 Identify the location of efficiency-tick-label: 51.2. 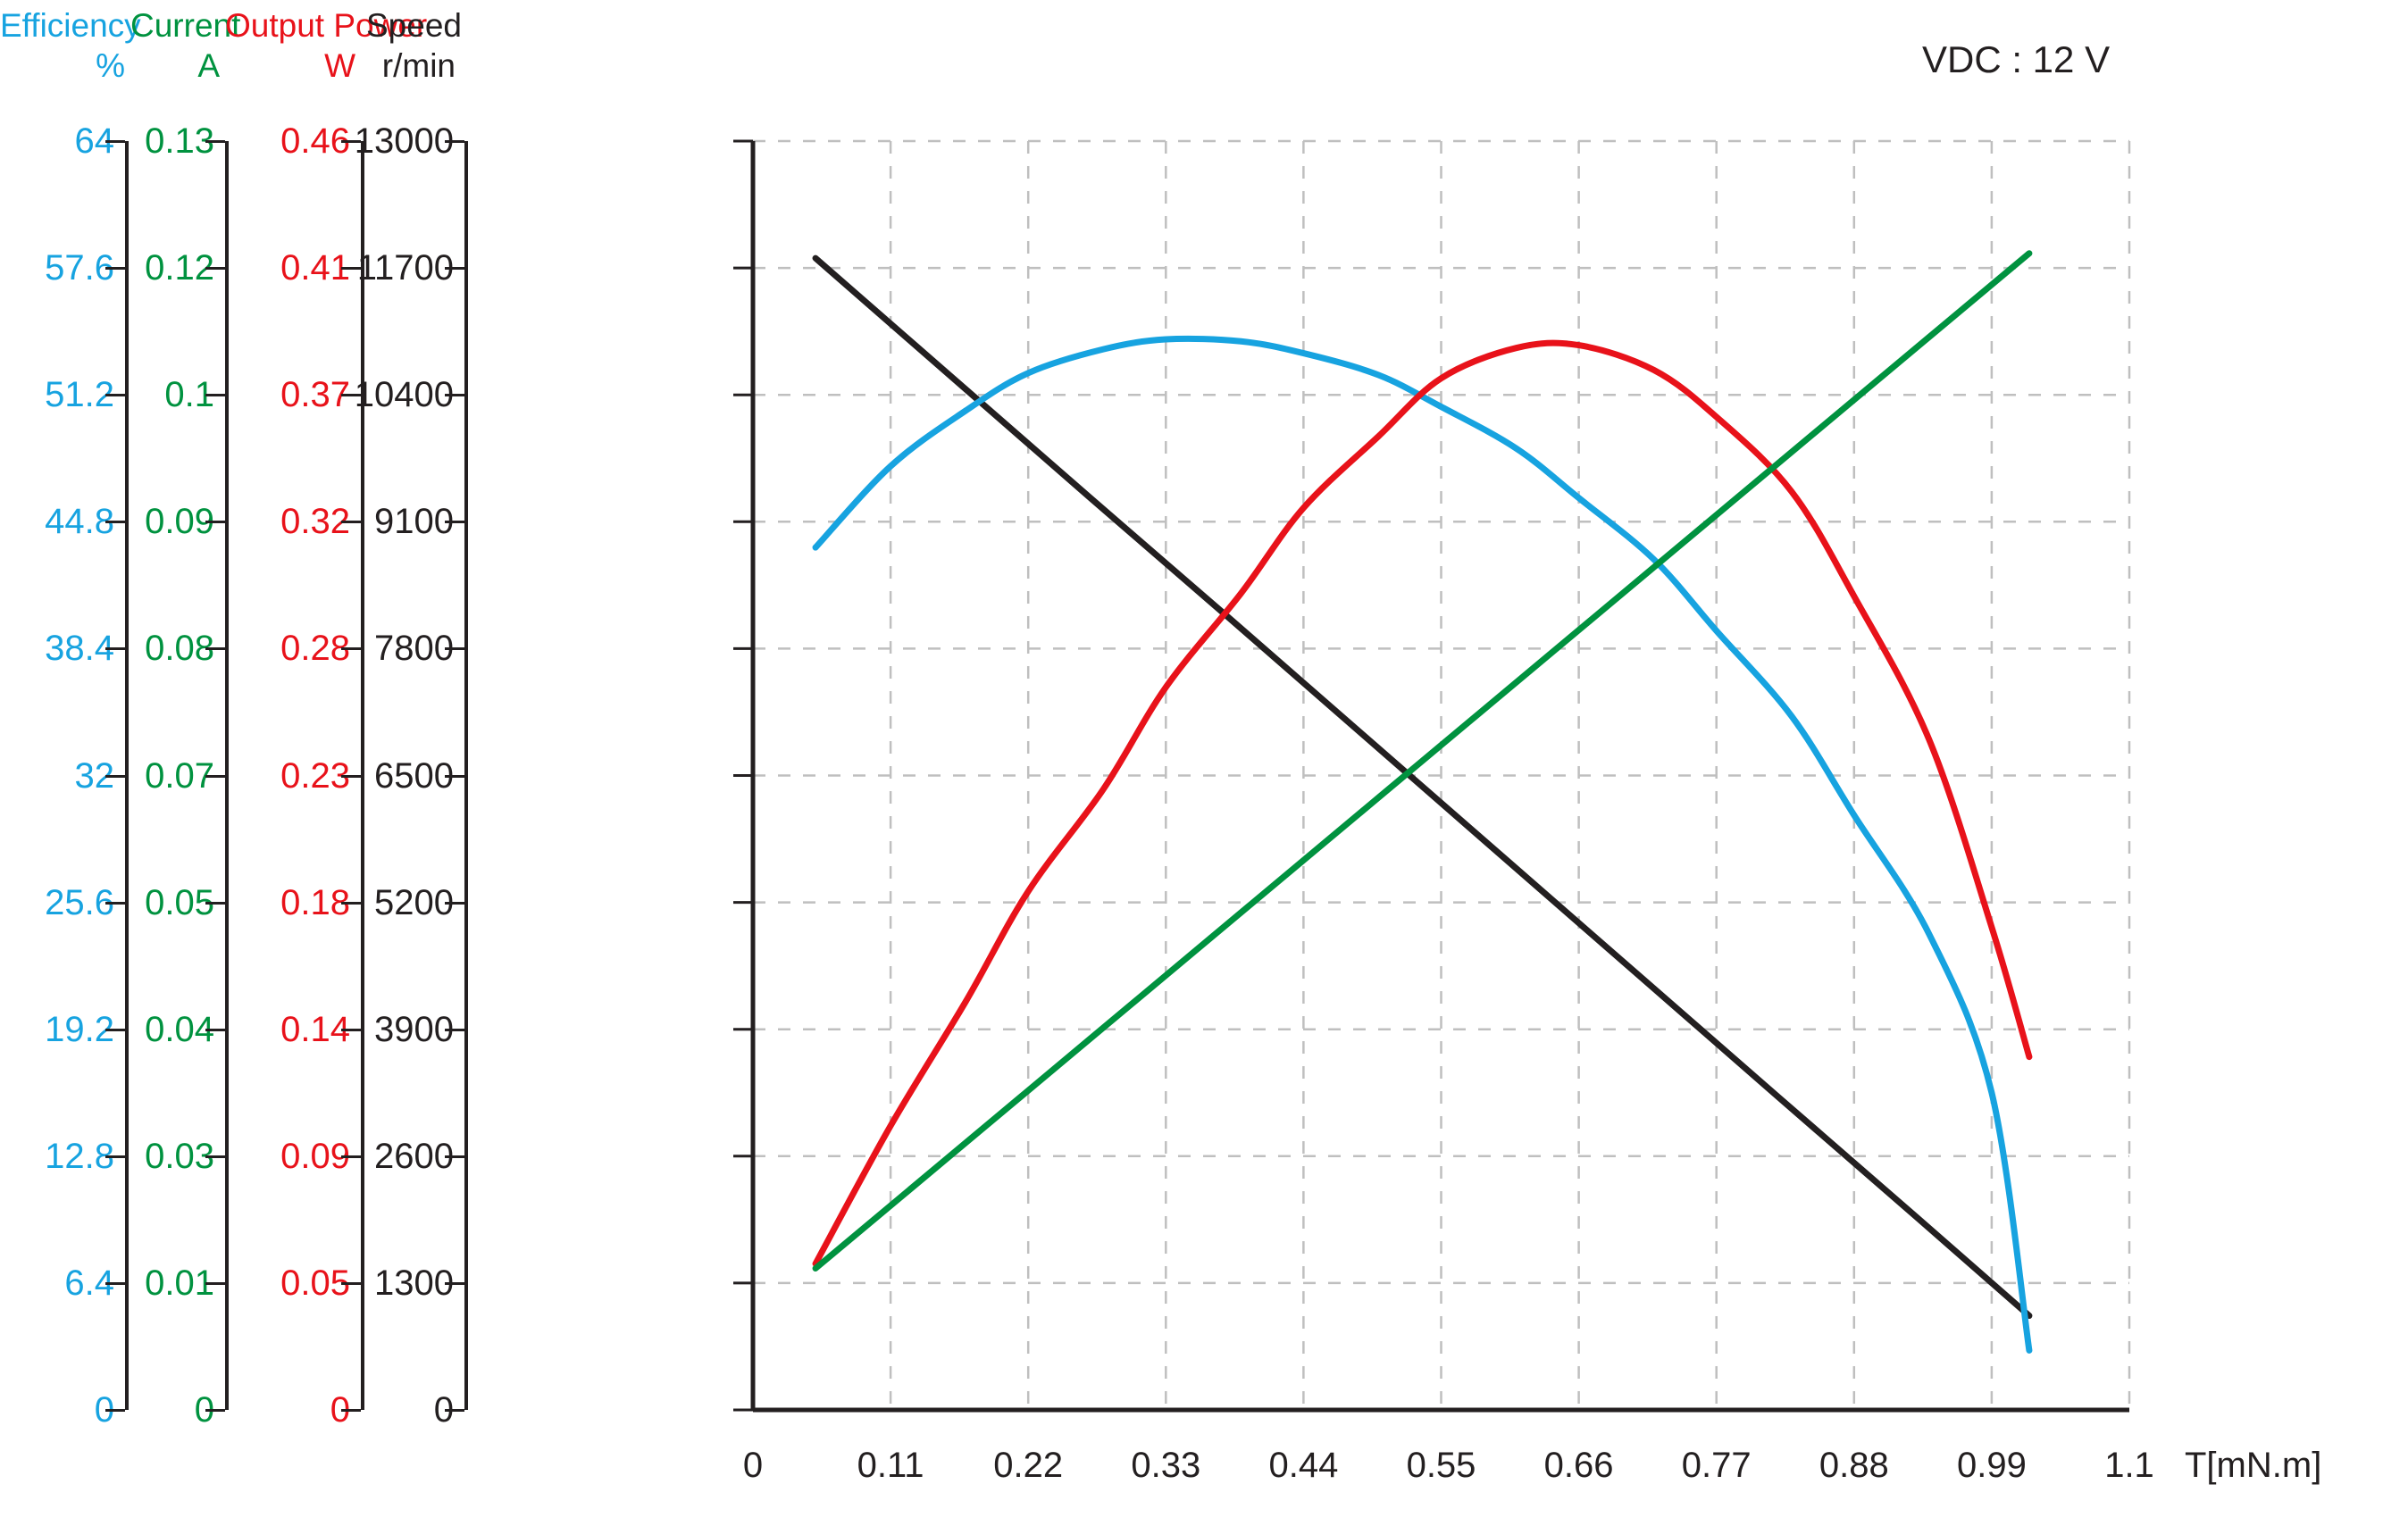
(79, 395).